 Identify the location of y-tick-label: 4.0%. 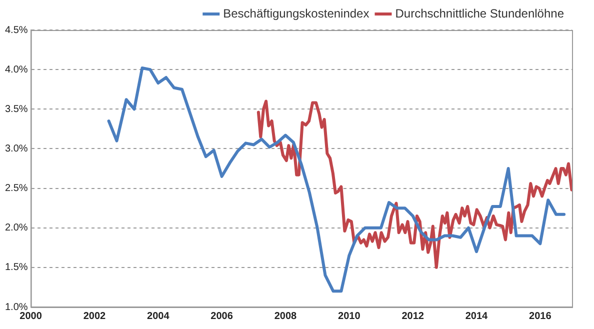
(16, 70).